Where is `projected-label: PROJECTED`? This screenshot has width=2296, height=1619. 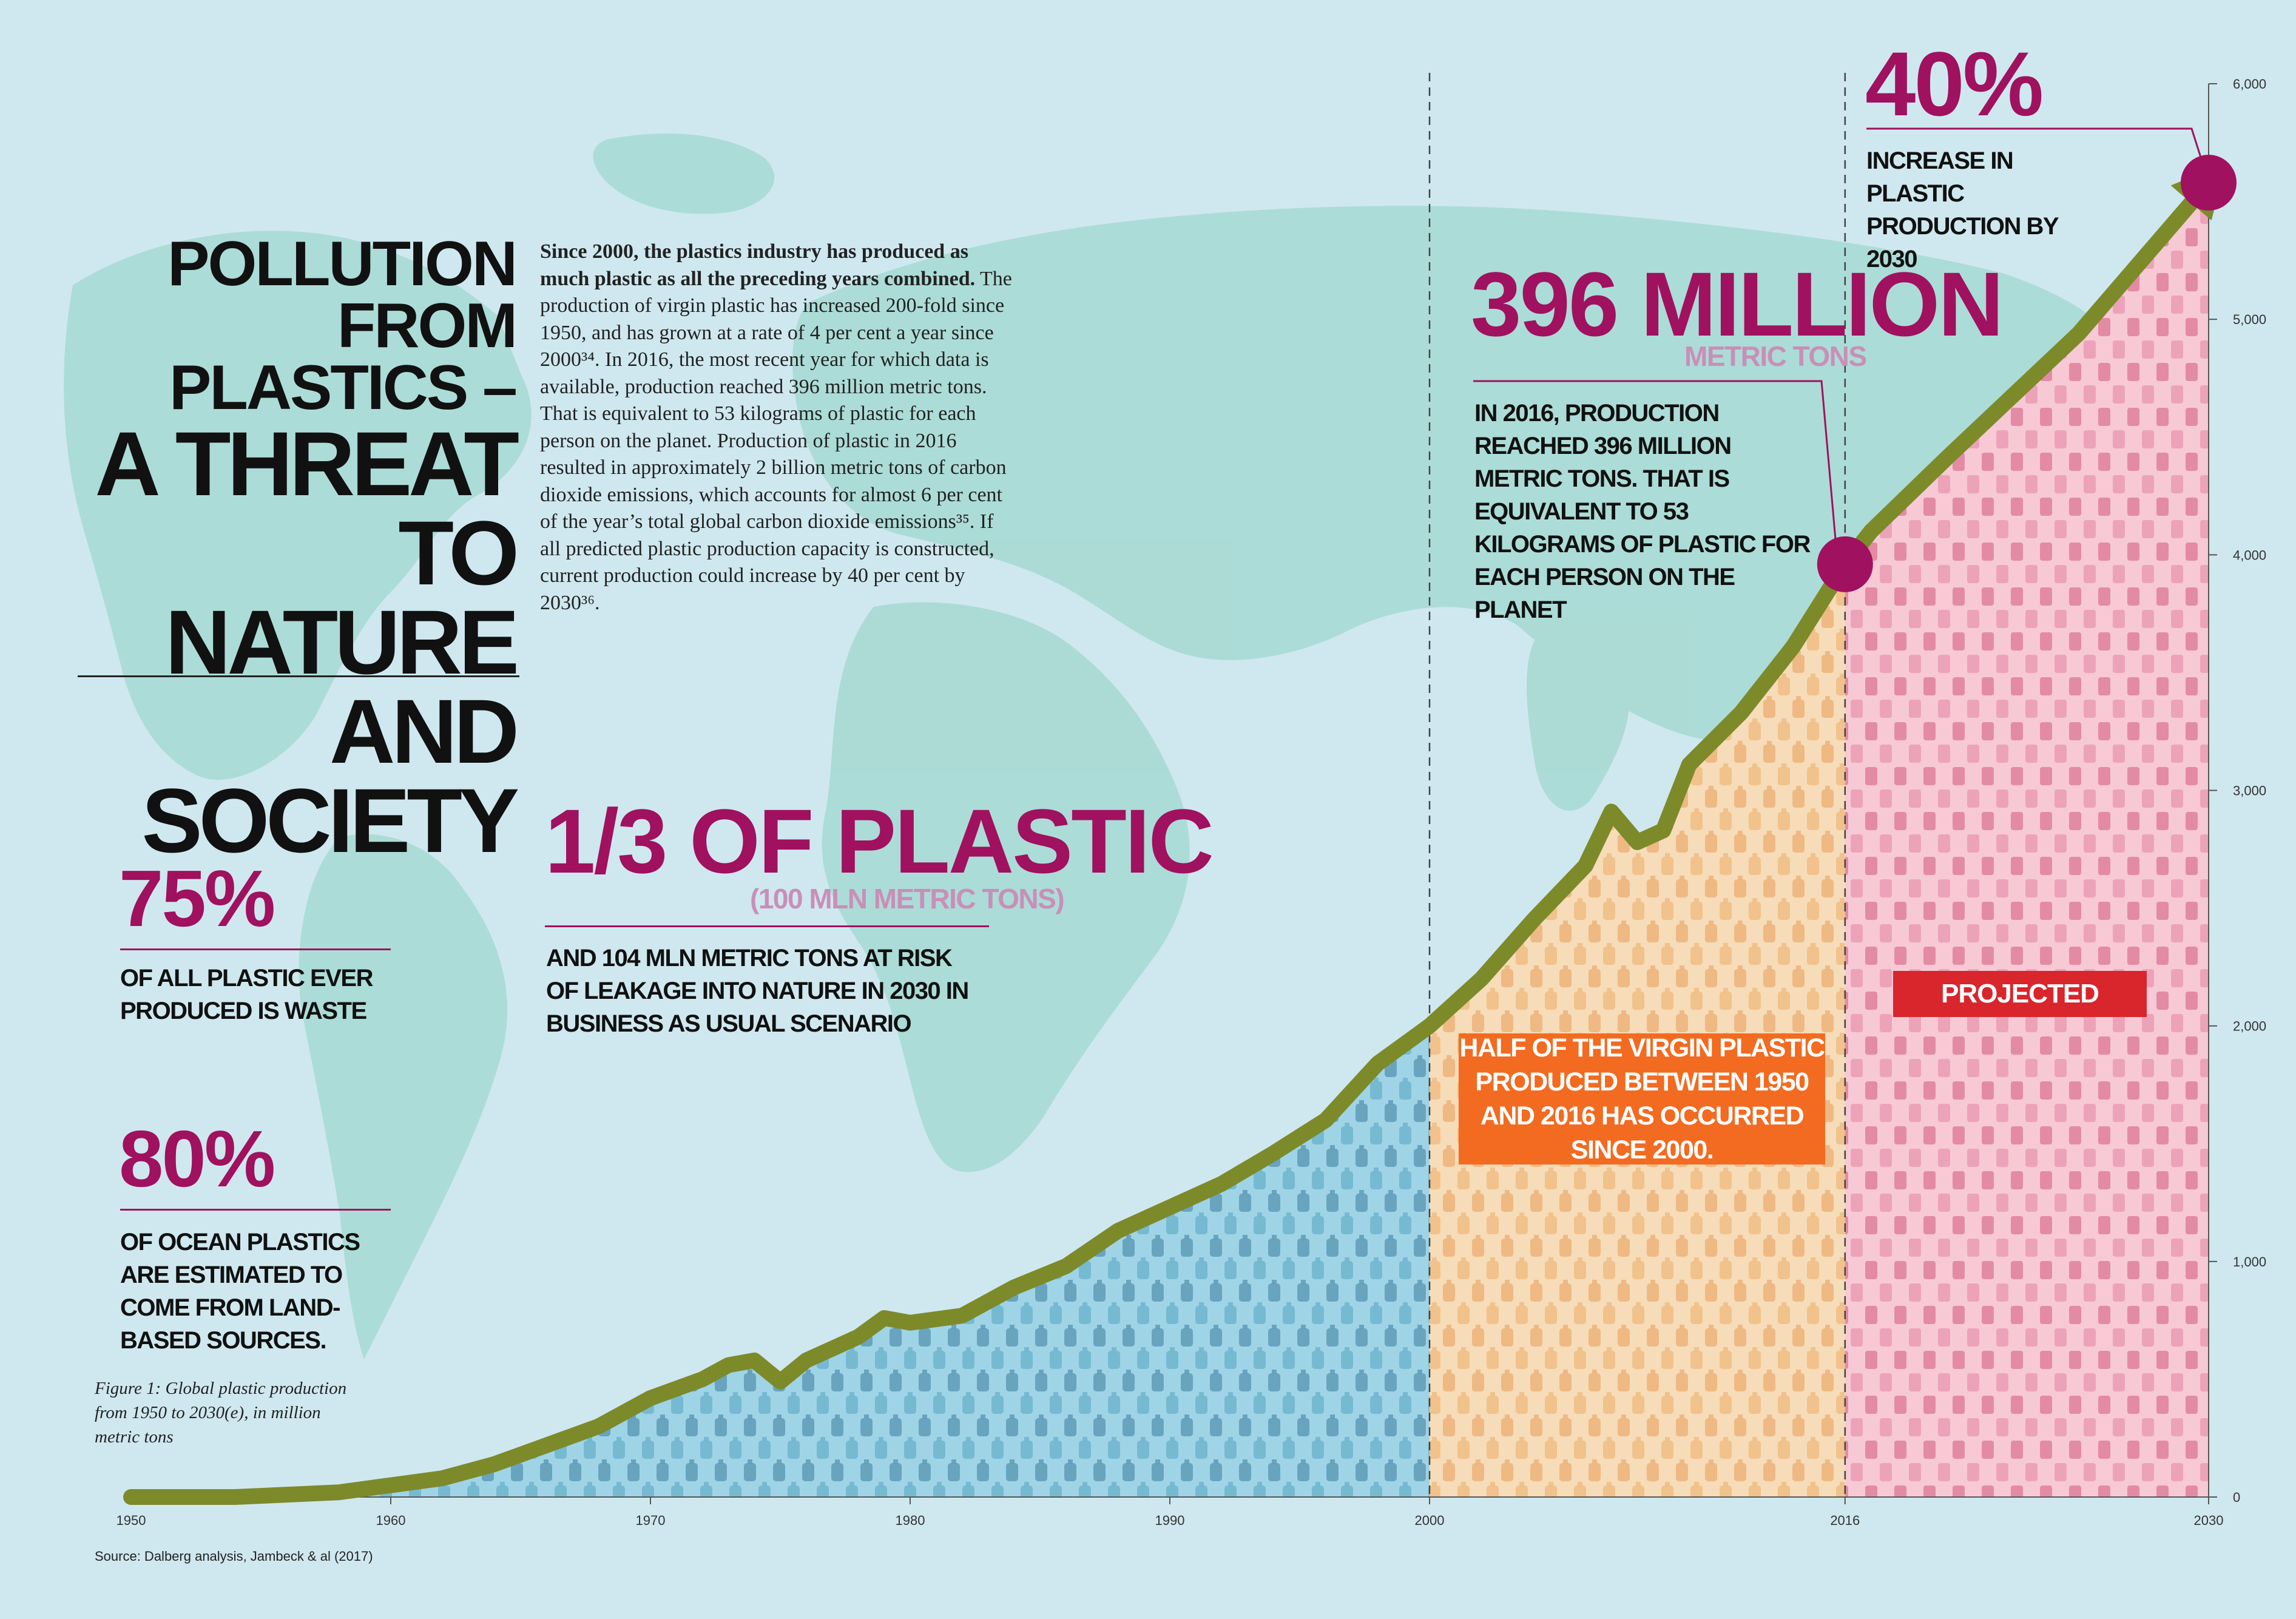 projected-label: PROJECTED is located at coordinates (2020, 994).